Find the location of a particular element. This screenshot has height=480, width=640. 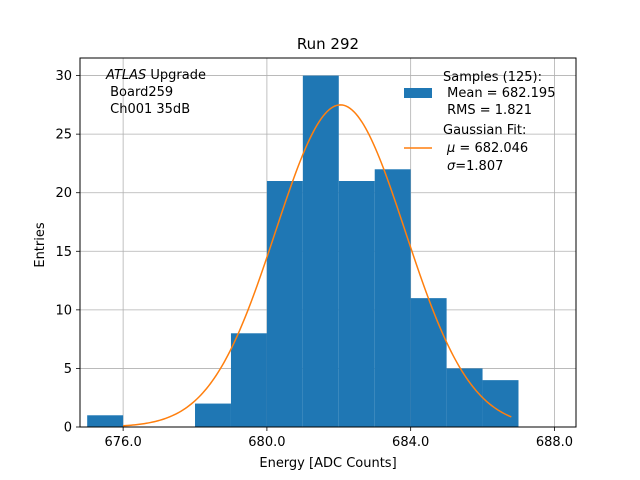

annotation-line-2: Board259 is located at coordinates (139, 92).